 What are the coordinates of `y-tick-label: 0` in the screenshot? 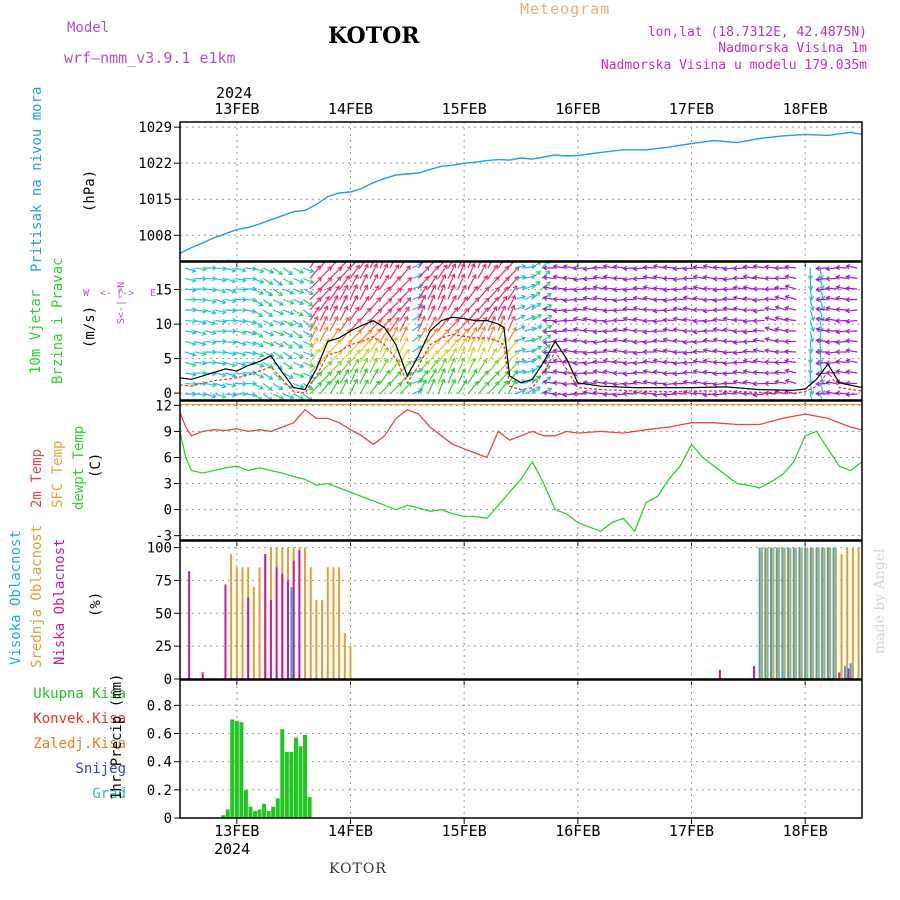 It's located at (168, 819).